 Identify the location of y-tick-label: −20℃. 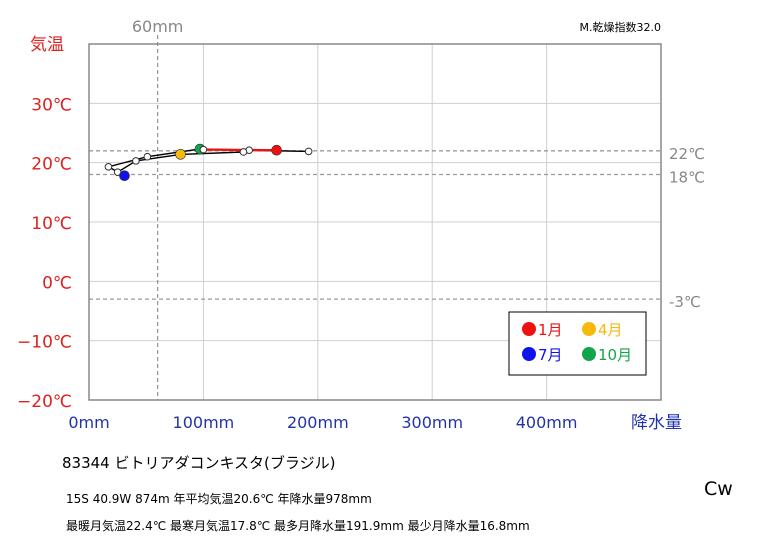
(44, 402).